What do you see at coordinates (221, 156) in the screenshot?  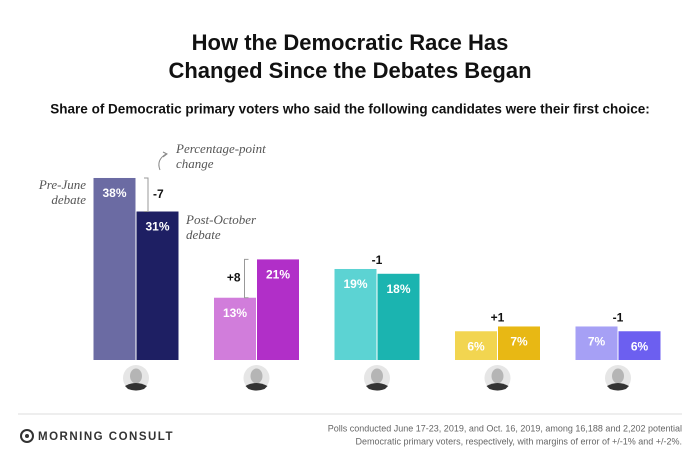 I see `change-title: Percentage-point change` at bounding box center [221, 156].